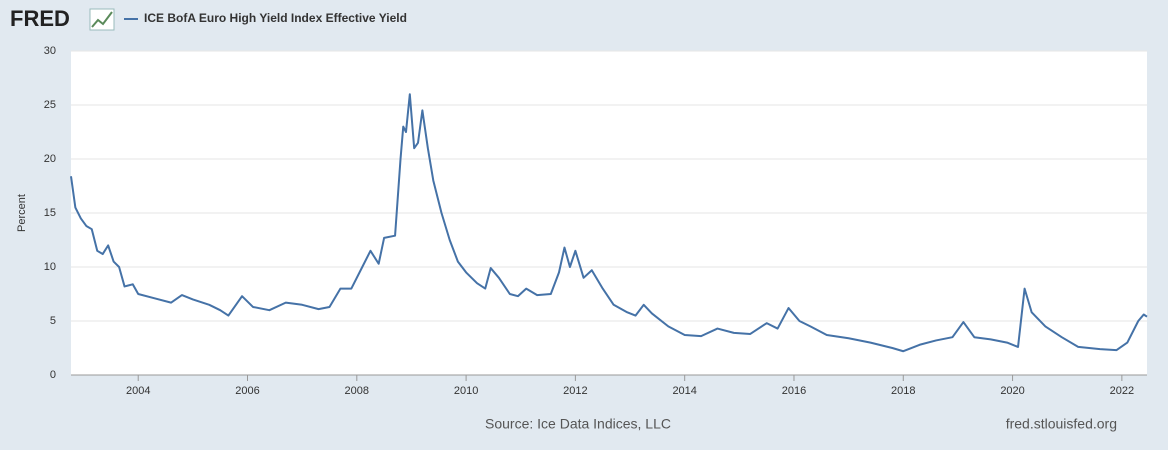 The height and width of the screenshot is (450, 1168). Describe the element at coordinates (50, 51) in the screenshot. I see `y-tick-label: 30` at that location.